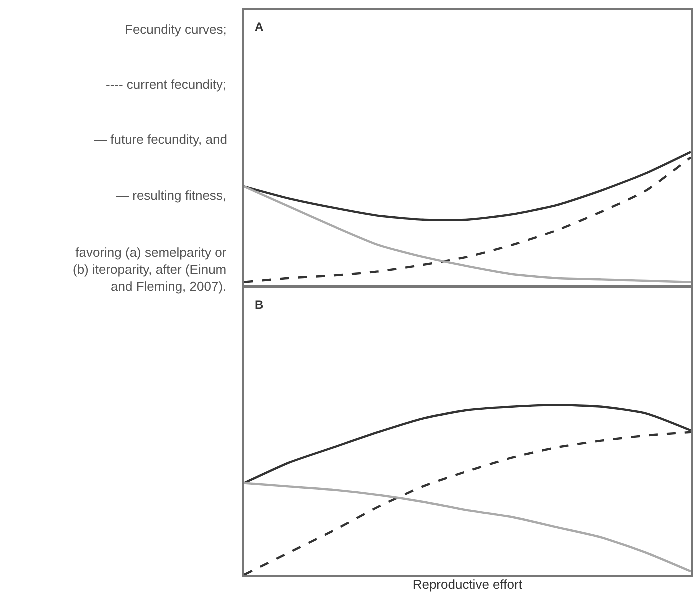 The width and height of the screenshot is (693, 600). Describe the element at coordinates (259, 27) in the screenshot. I see `chart-title: A` at that location.